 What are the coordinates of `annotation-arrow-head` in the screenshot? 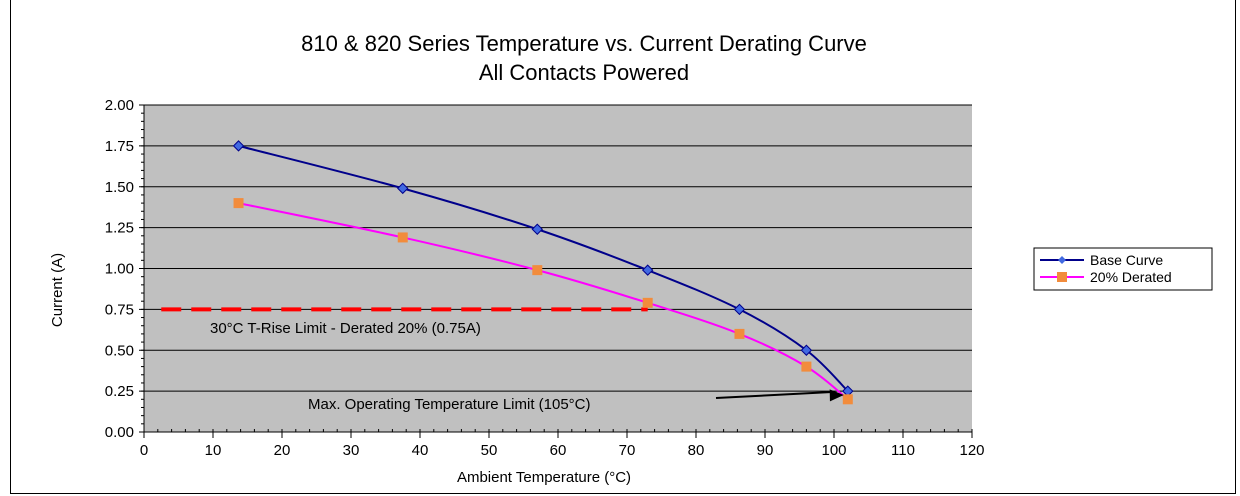 It's located at (836, 395).